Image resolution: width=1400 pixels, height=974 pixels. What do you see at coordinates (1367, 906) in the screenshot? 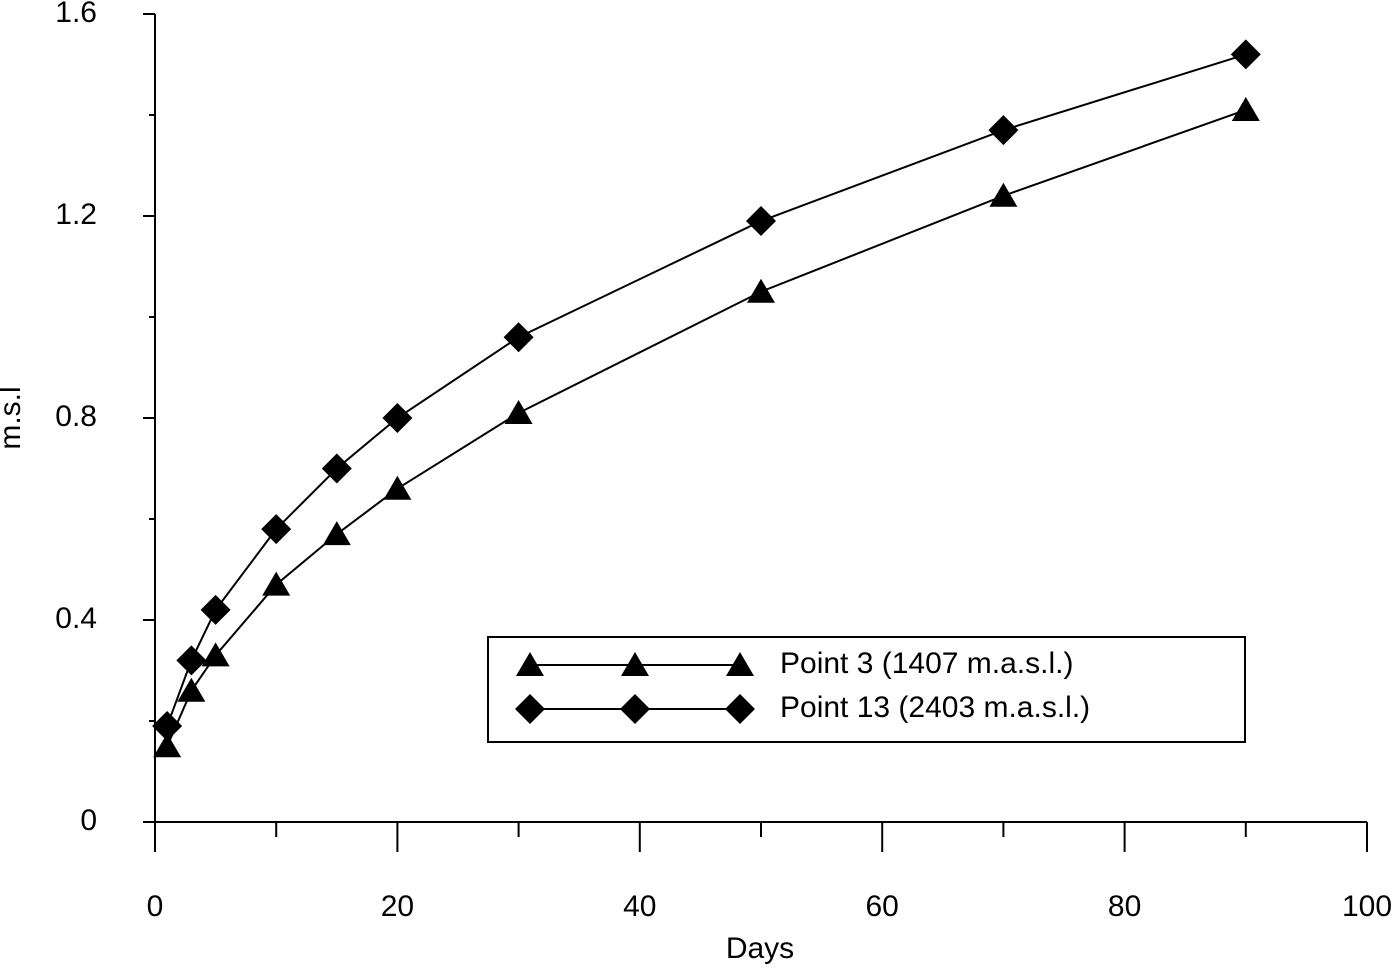
I see `x-tick-label: 100` at bounding box center [1367, 906].